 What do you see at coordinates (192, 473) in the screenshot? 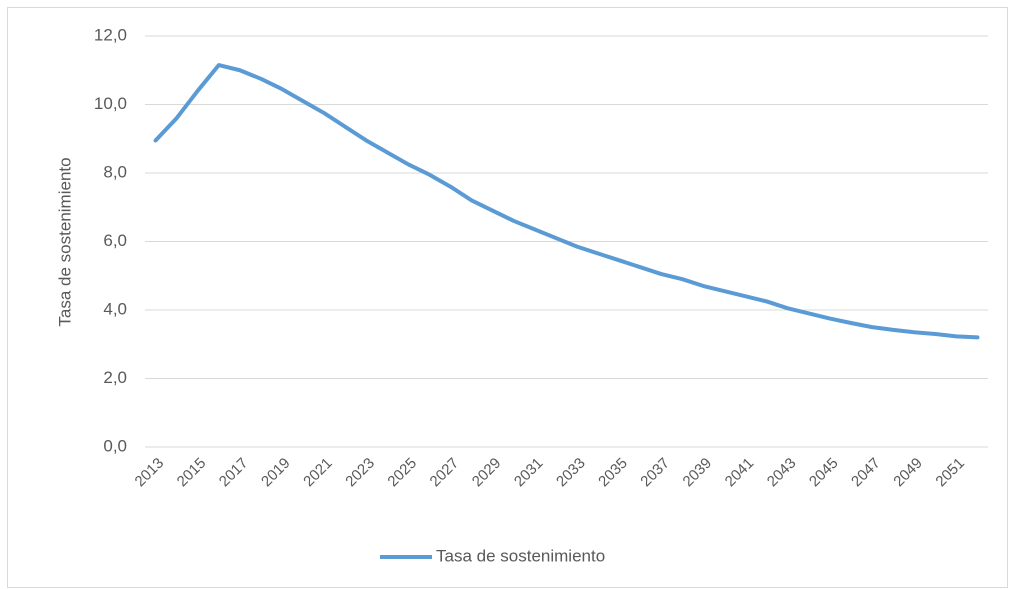
I see `x-tick-label: 2015` at bounding box center [192, 473].